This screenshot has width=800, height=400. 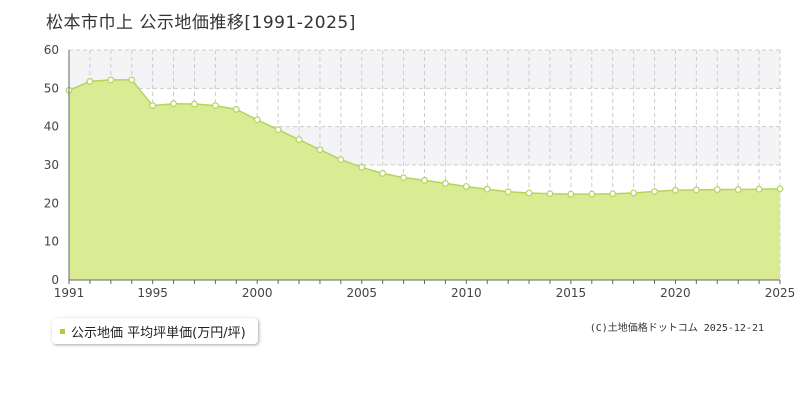 I want to click on copyright-text: (C)土地価格ドットコム 2025-12-21, so click(x=676, y=328).